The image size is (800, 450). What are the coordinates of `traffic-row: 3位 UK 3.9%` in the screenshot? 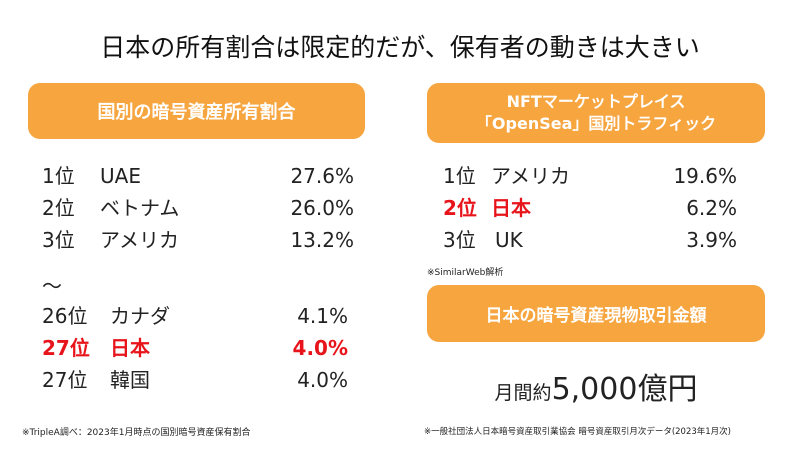 It's located at (590, 240).